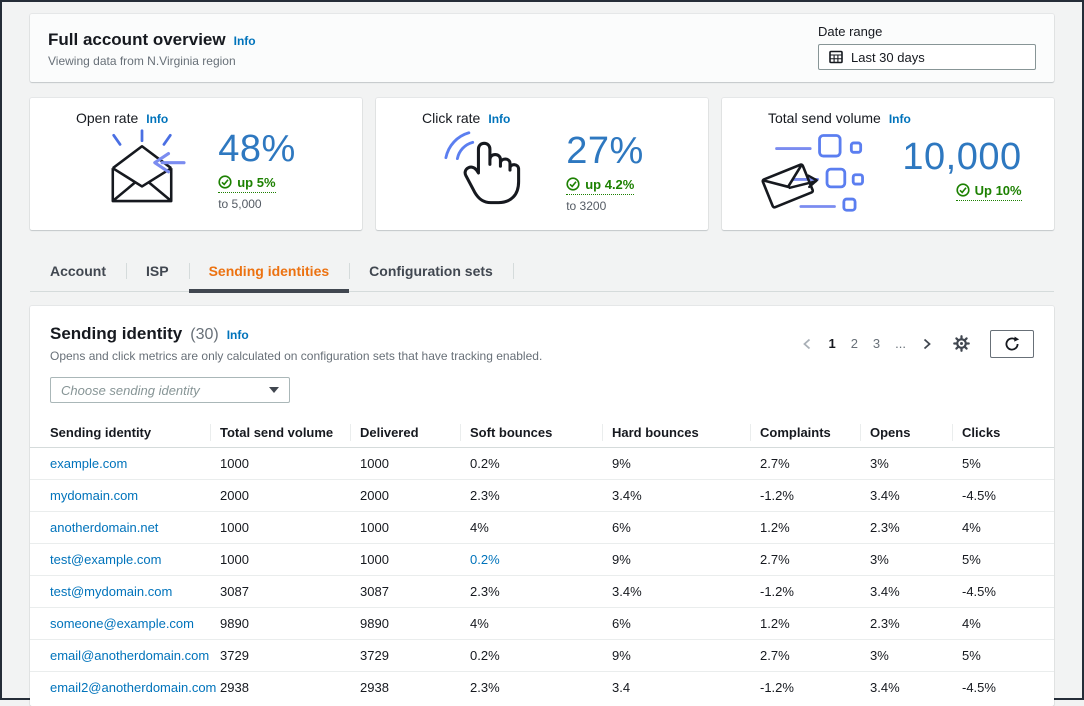 The width and height of the screenshot is (1084, 706). I want to click on cell-delivered: 3729, so click(405, 655).